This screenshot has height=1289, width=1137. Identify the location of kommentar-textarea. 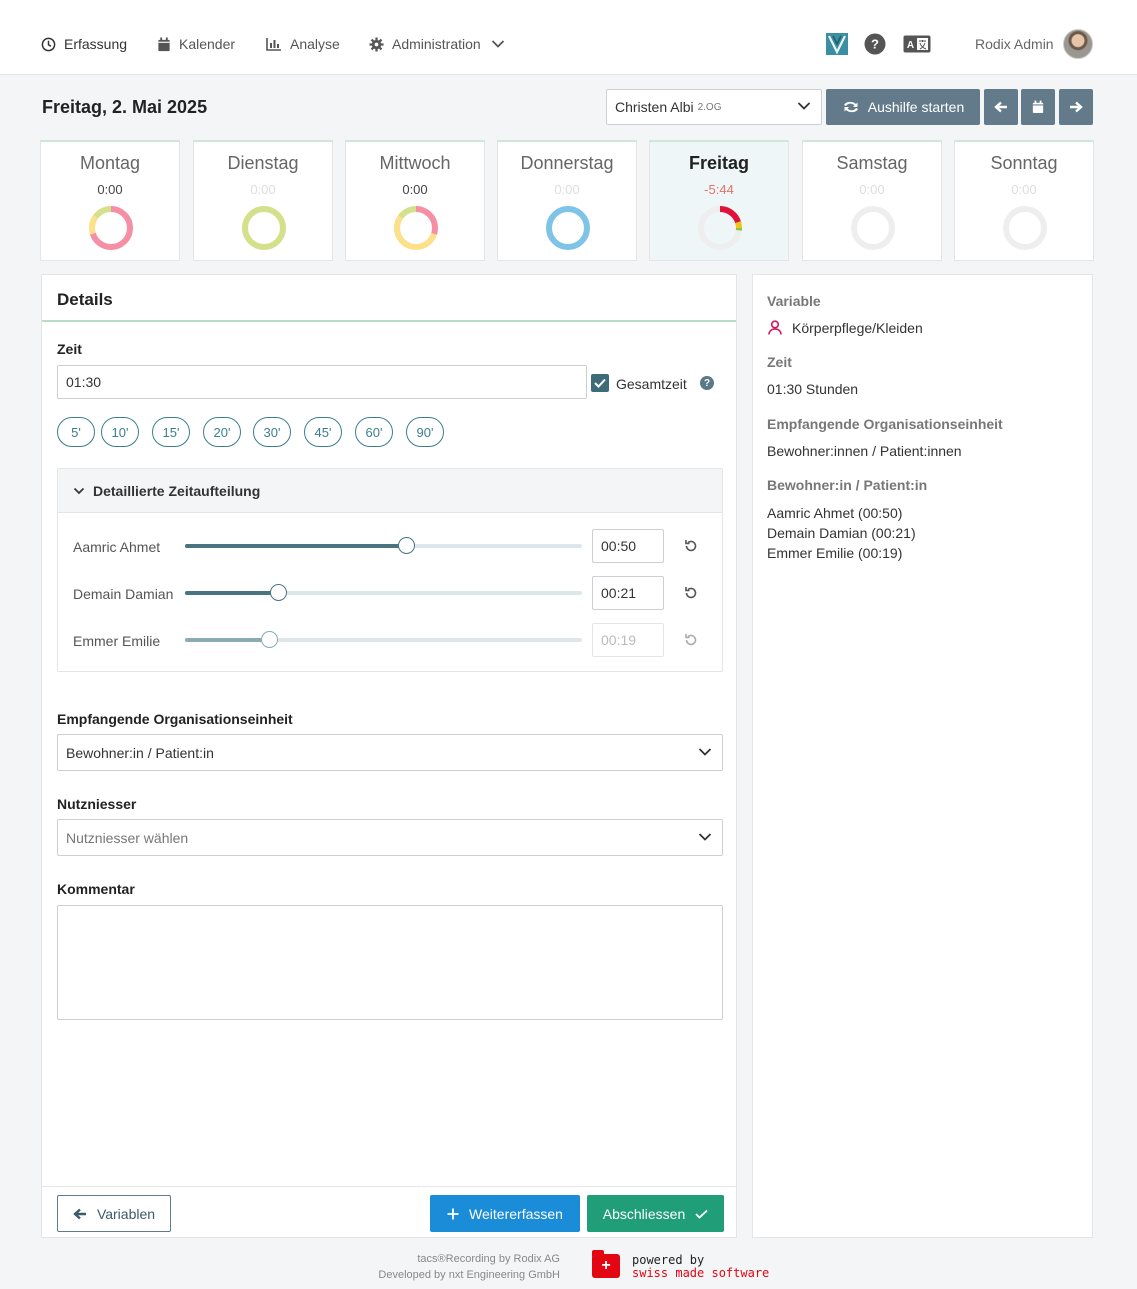
(390, 962).